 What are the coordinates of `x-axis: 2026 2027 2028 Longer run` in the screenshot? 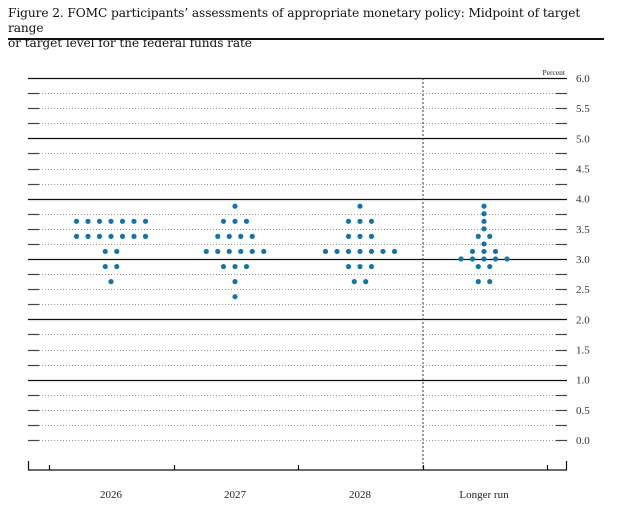 It's located at (297, 481).